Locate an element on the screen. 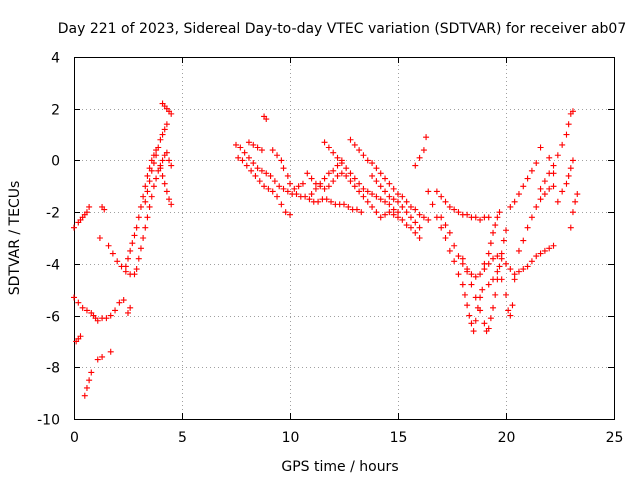 This screenshot has width=640, height=480. y-tick-label: -2 is located at coordinates (53, 214).